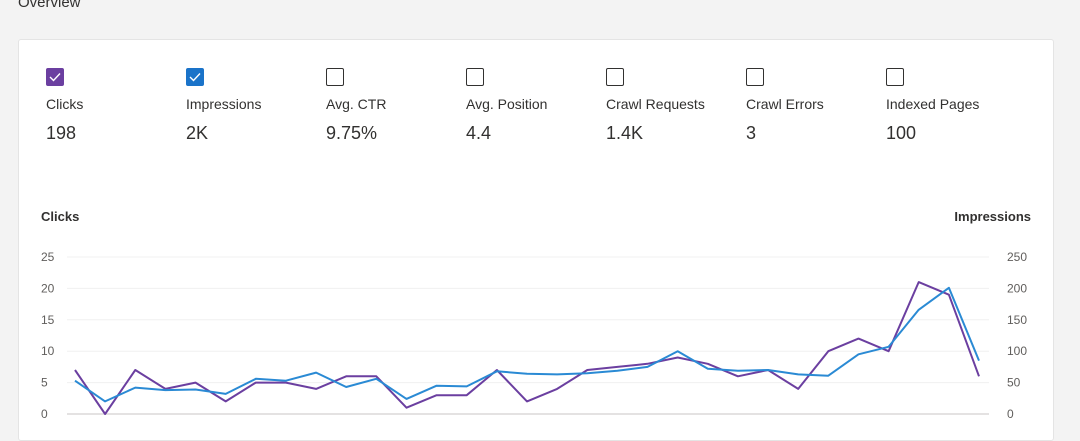 Image resolution: width=1080 pixels, height=441 pixels. Describe the element at coordinates (49, 5) in the screenshot. I see `page-heading: Overview` at that location.